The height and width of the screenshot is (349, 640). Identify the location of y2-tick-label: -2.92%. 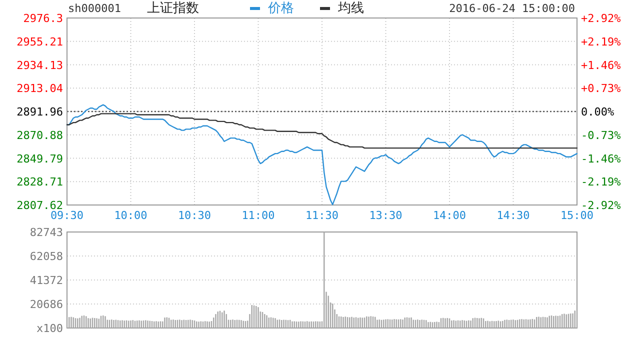
(601, 205).